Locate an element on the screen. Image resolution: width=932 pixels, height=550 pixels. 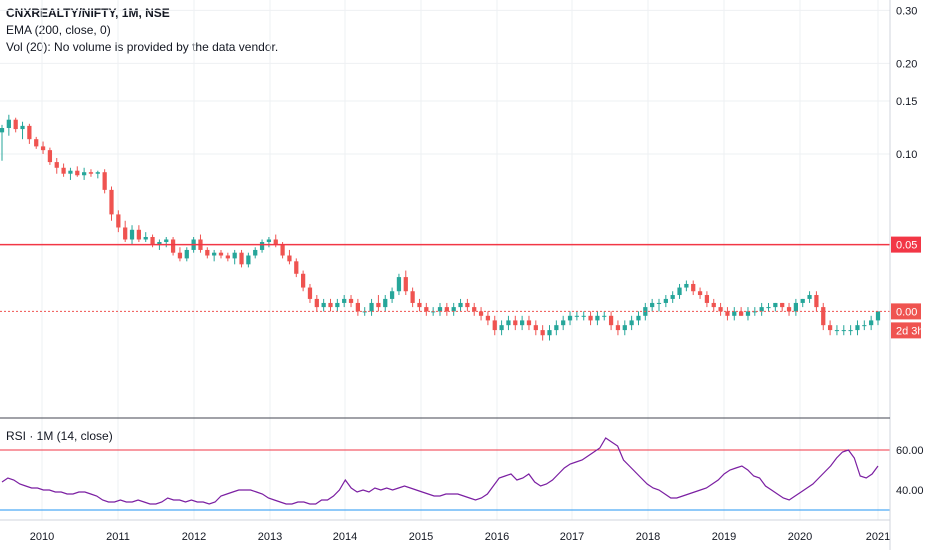
price-badges: 0.05 0.00 2d 3h is located at coordinates (907, 287).